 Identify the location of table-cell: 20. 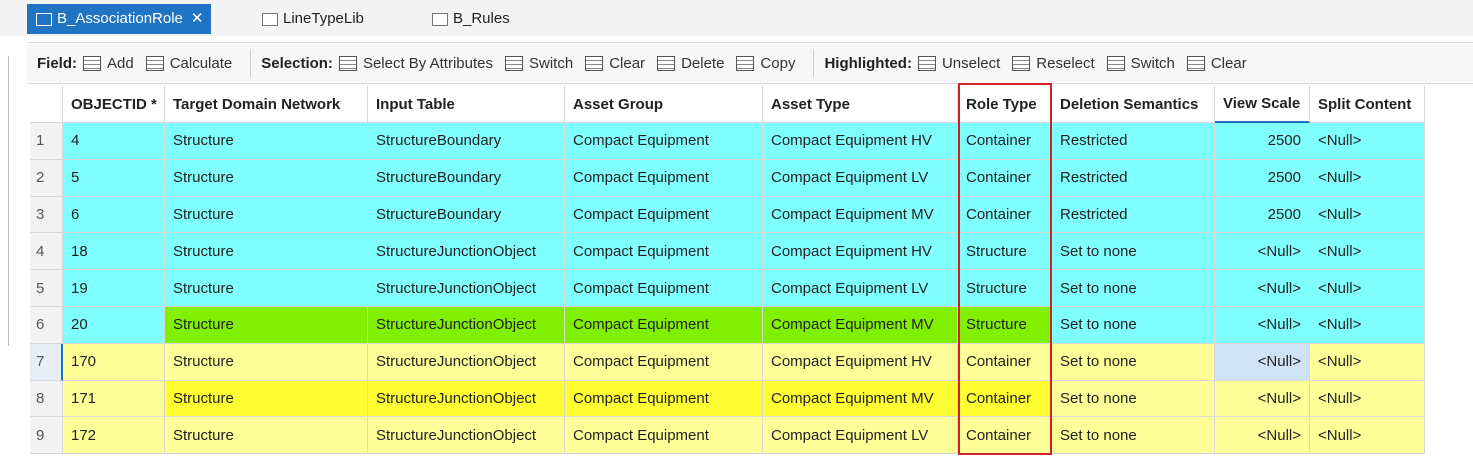
(114, 325).